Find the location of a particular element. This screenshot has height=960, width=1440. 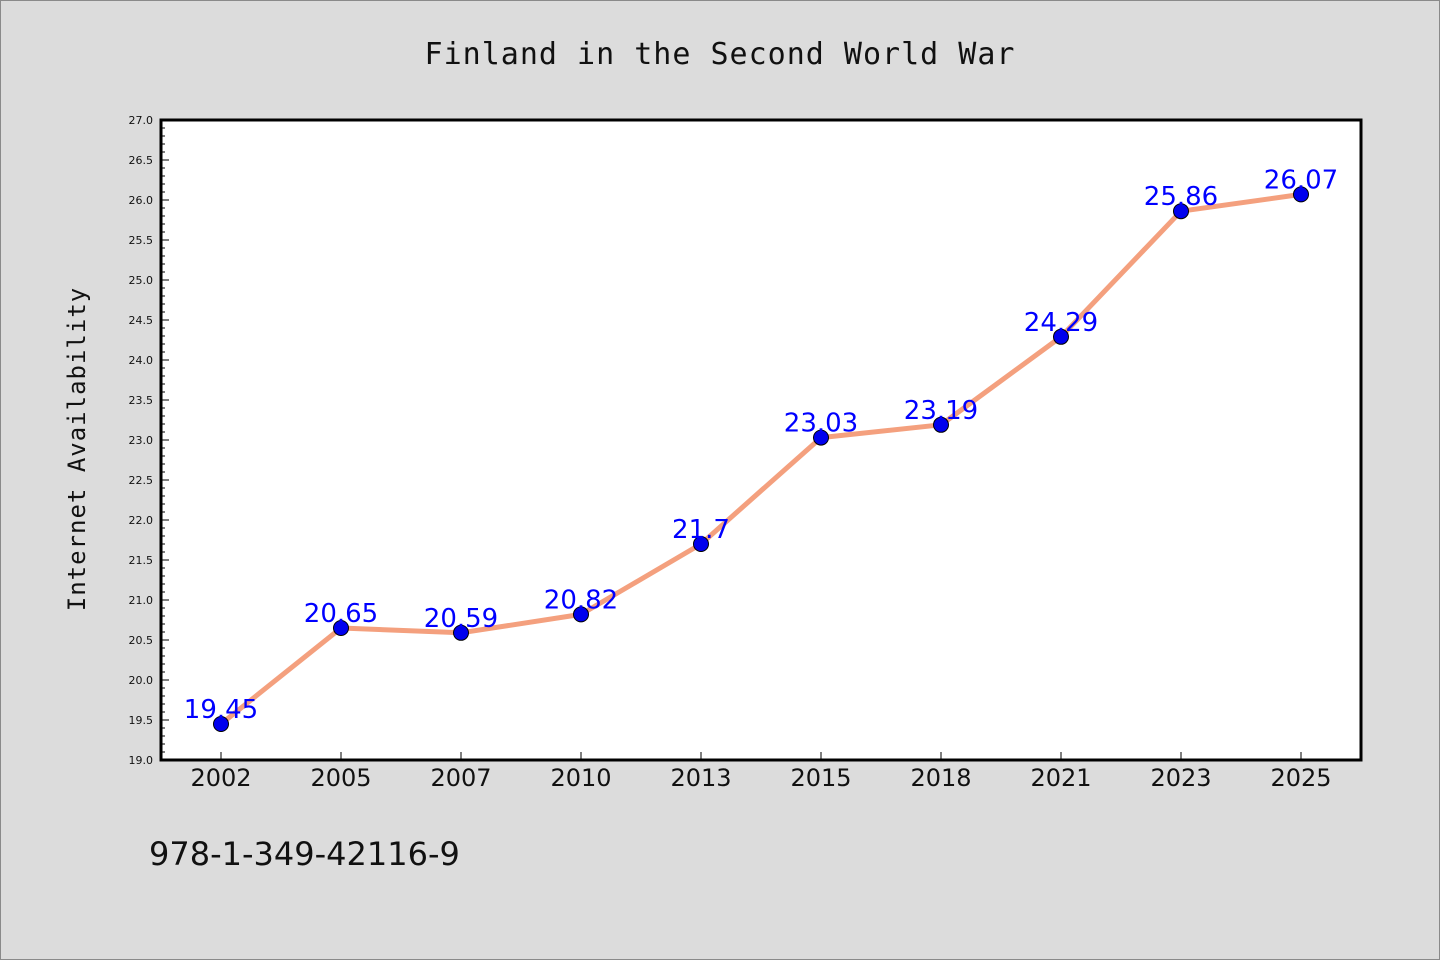

y-tick-label: 24.0 is located at coordinates (141, 360).